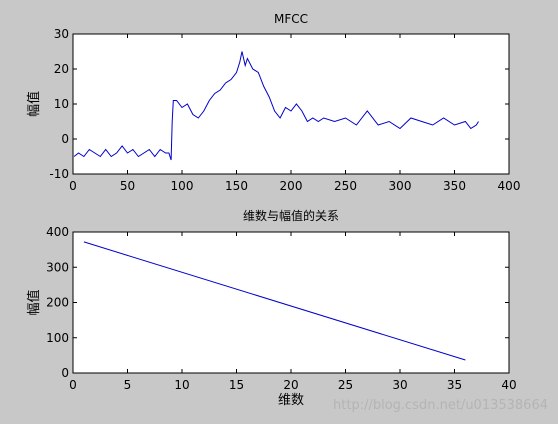 Image resolution: width=558 pixels, height=424 pixels. Describe the element at coordinates (57, 232) in the screenshot. I see `y-tick-label: 400` at that location.